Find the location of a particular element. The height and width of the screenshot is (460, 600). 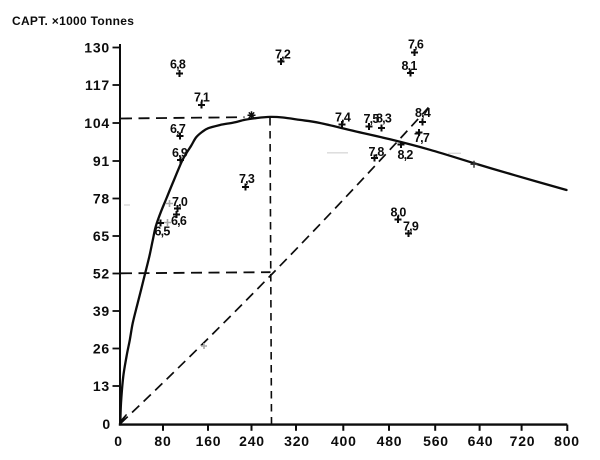

svg-text: 7,6 is located at coordinates (416, 45).